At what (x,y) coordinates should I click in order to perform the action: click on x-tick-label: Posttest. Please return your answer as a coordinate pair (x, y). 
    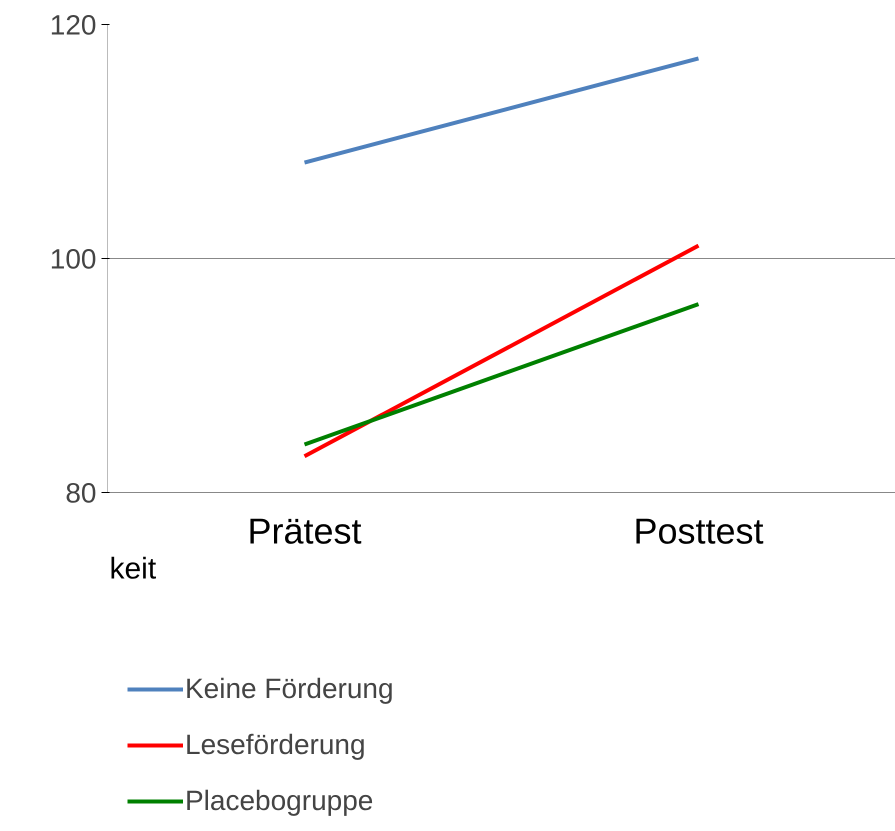
    Looking at the image, I should click on (698, 531).